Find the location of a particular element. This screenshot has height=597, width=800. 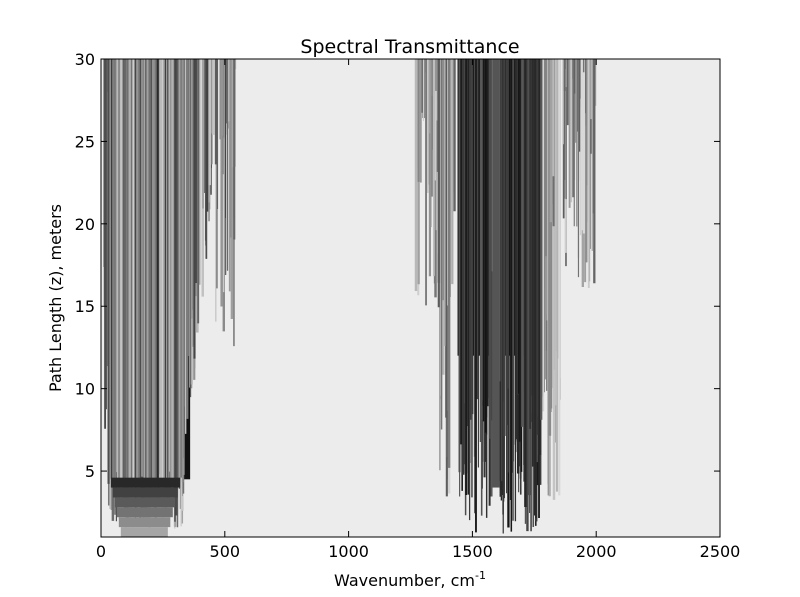

y-tick-label: 30 is located at coordinates (85, 59).